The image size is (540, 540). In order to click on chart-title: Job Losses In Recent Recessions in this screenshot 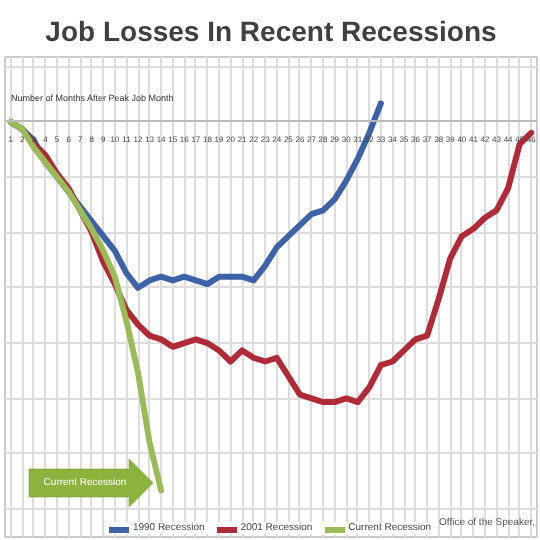, I will do `click(271, 31)`.